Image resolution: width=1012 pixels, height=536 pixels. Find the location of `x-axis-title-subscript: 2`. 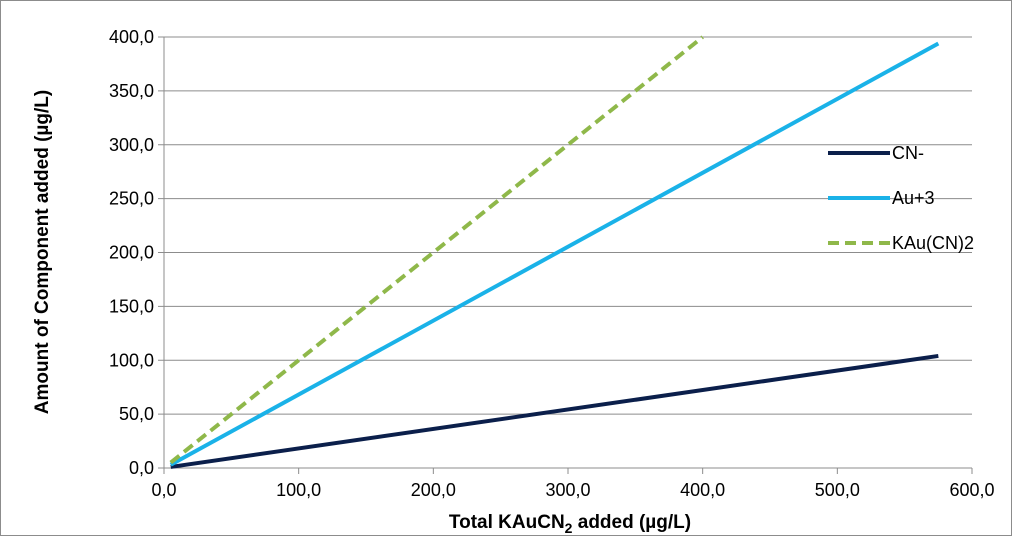

x-axis-title-subscript: 2 is located at coordinates (569, 528).